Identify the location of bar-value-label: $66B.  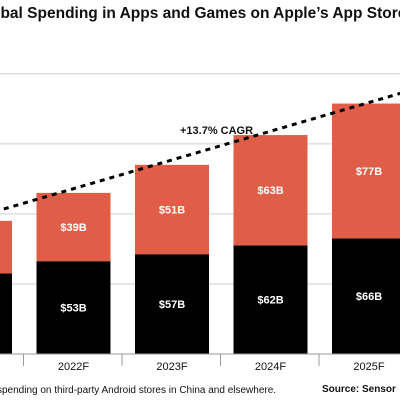
(369, 297).